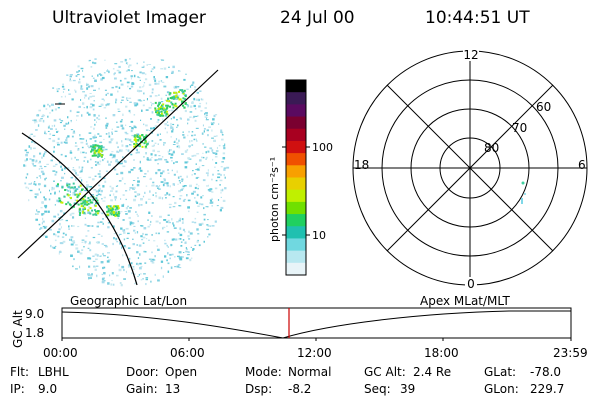  What do you see at coordinates (181, 372) in the screenshot?
I see `door-value: Open` at bounding box center [181, 372].